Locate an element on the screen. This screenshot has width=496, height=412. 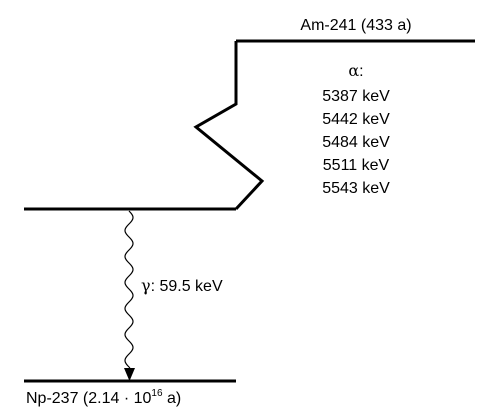
gamma-symbol: γ is located at coordinates (146, 285).